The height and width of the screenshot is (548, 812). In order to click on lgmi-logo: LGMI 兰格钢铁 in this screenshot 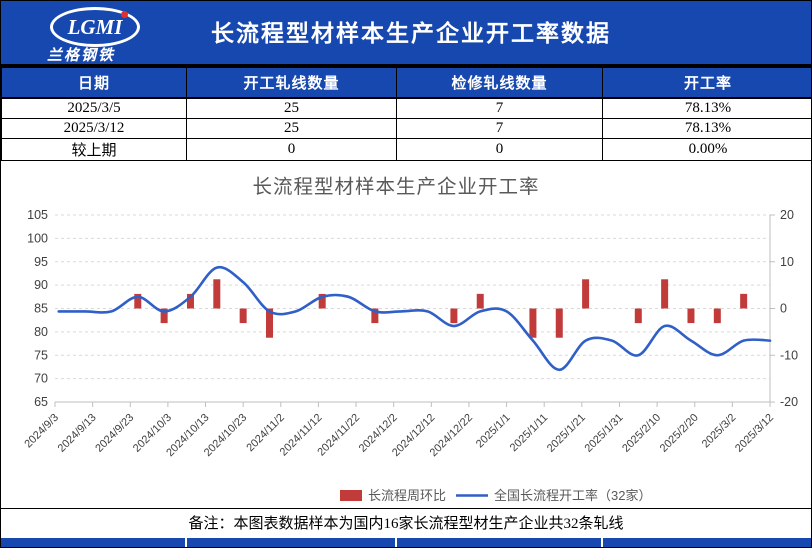, I will do `click(93, 32)`.